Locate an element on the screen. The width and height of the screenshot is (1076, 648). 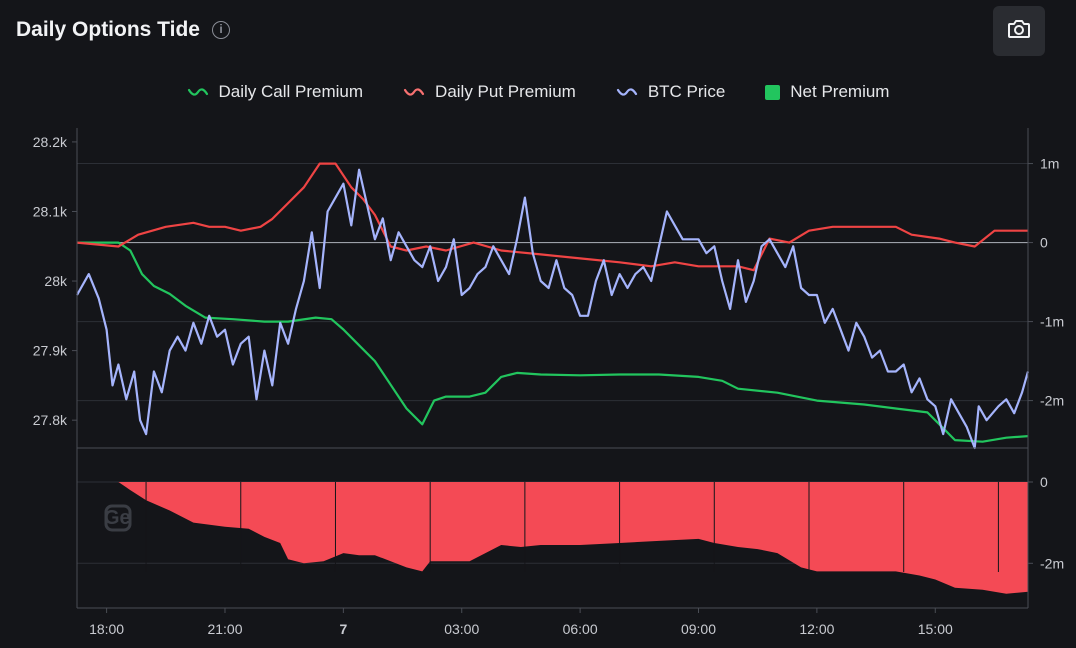
legend-item-btc: BTC Price is located at coordinates (670, 92).